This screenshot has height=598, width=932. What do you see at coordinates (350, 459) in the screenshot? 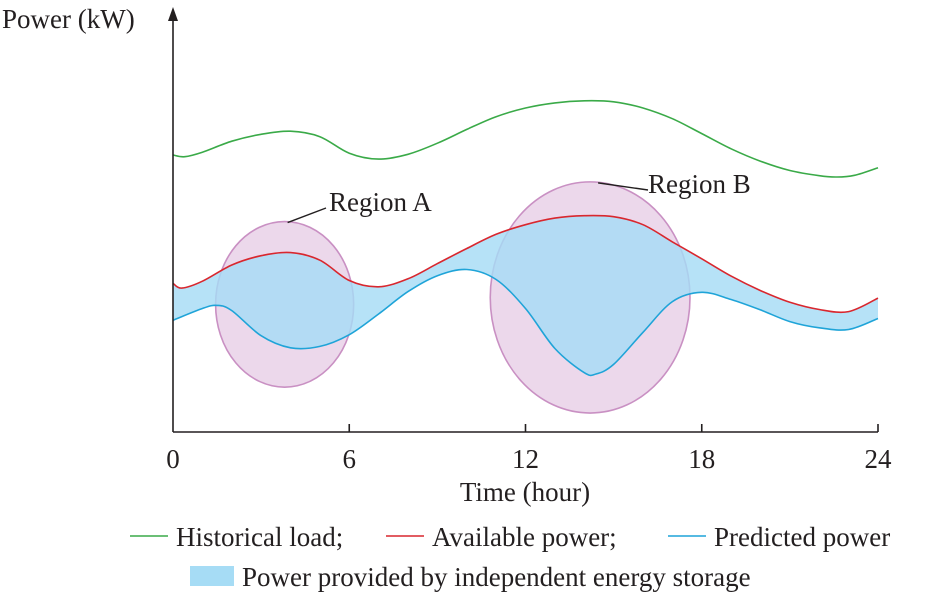
I see `x-tick-label: 6` at bounding box center [350, 459].